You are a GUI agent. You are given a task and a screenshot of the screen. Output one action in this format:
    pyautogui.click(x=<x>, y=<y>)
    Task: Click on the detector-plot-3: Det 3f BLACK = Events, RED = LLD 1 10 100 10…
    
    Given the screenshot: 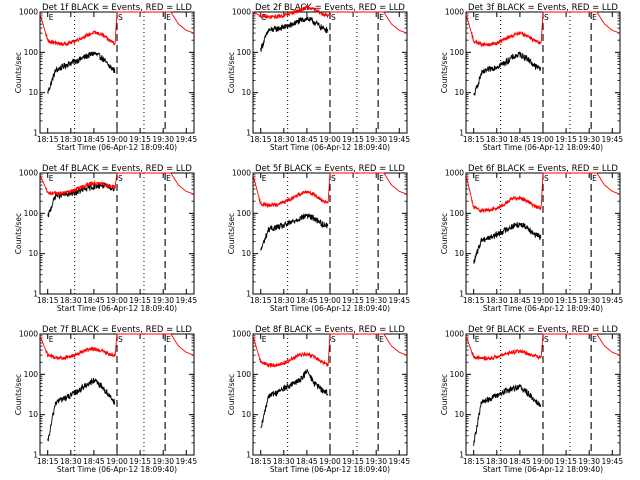 What is the action you would take?
    pyautogui.click(x=531, y=77)
    